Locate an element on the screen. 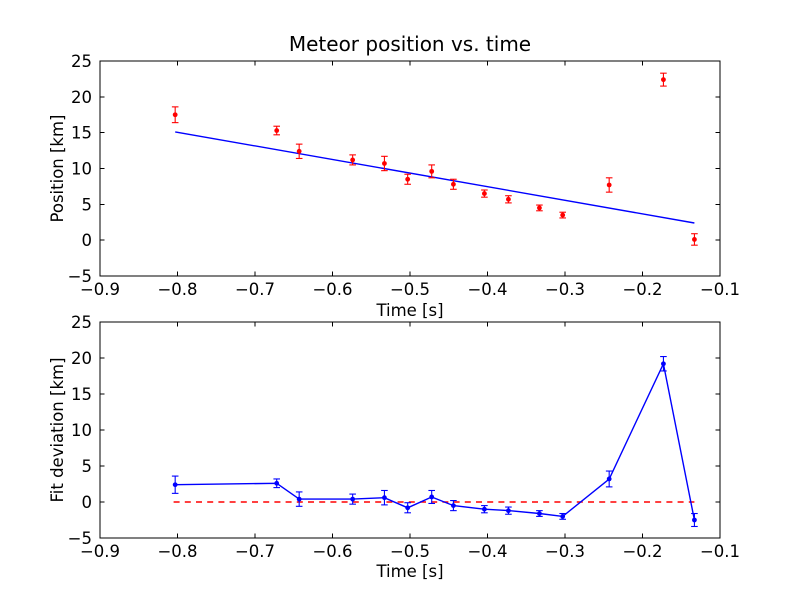 Image resolution: width=800 pixels, height=605 pixels. chart-title: Meteor position vs. time is located at coordinates (410, 44).